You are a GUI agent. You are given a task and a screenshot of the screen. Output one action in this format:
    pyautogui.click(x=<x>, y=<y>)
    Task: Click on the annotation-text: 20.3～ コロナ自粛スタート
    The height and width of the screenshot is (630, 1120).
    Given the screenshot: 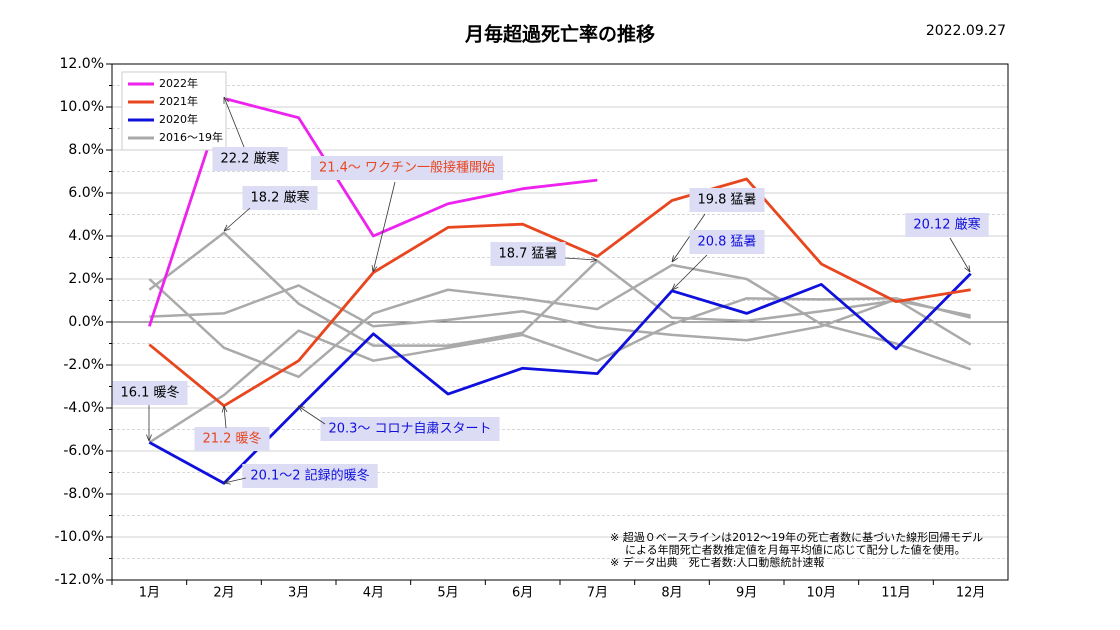 What is the action you would take?
    pyautogui.click(x=409, y=429)
    